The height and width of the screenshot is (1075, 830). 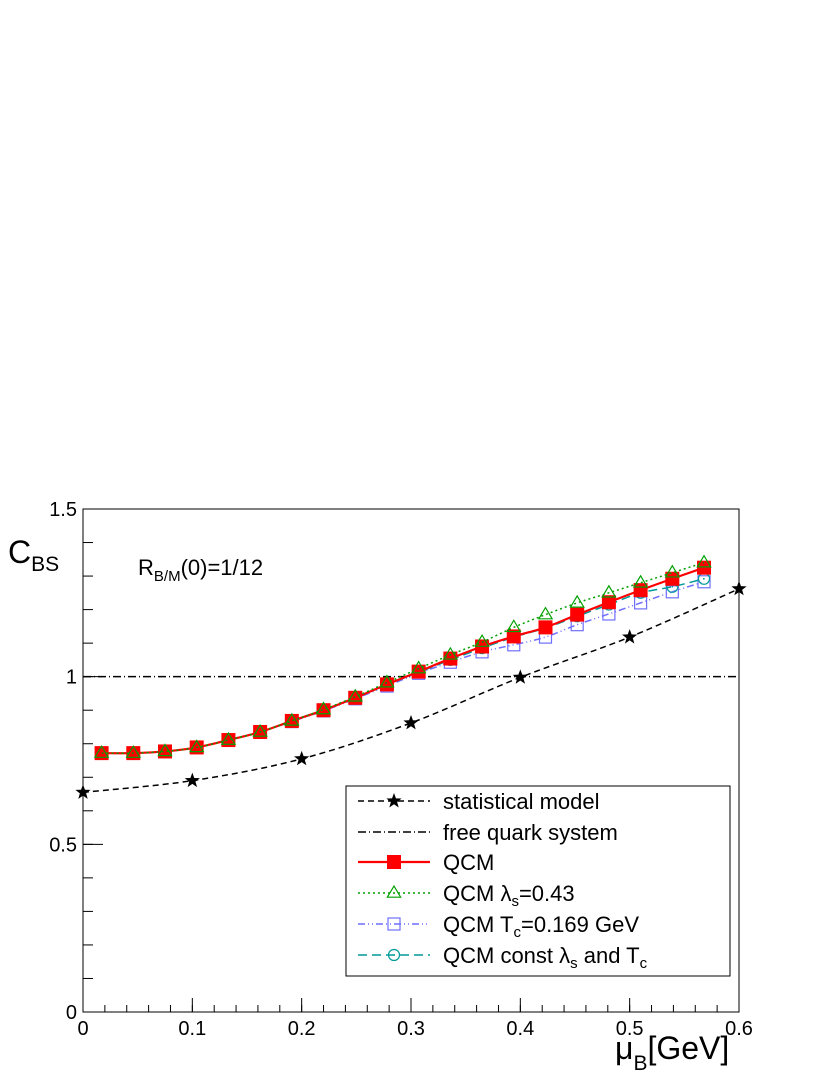 I want to click on legend-entry-qcm-lambda-pre: QCM λ, so click(x=477, y=893).